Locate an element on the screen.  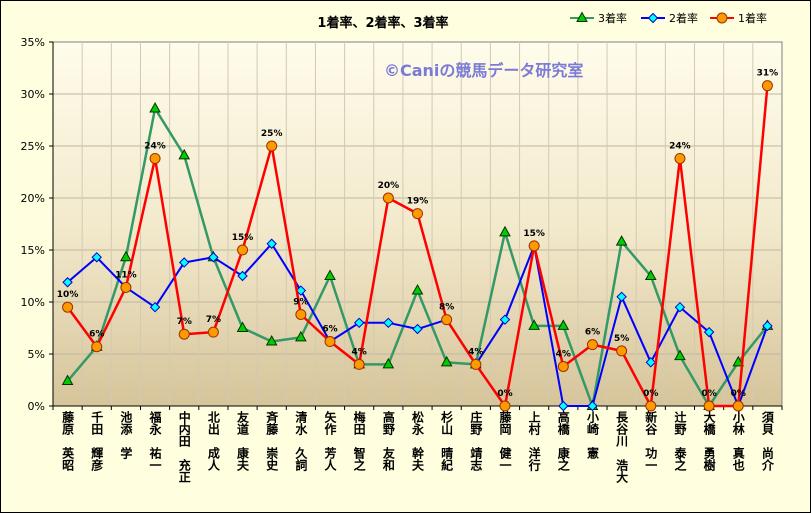
win-rate-data-label: 5% is located at coordinates (621, 339).